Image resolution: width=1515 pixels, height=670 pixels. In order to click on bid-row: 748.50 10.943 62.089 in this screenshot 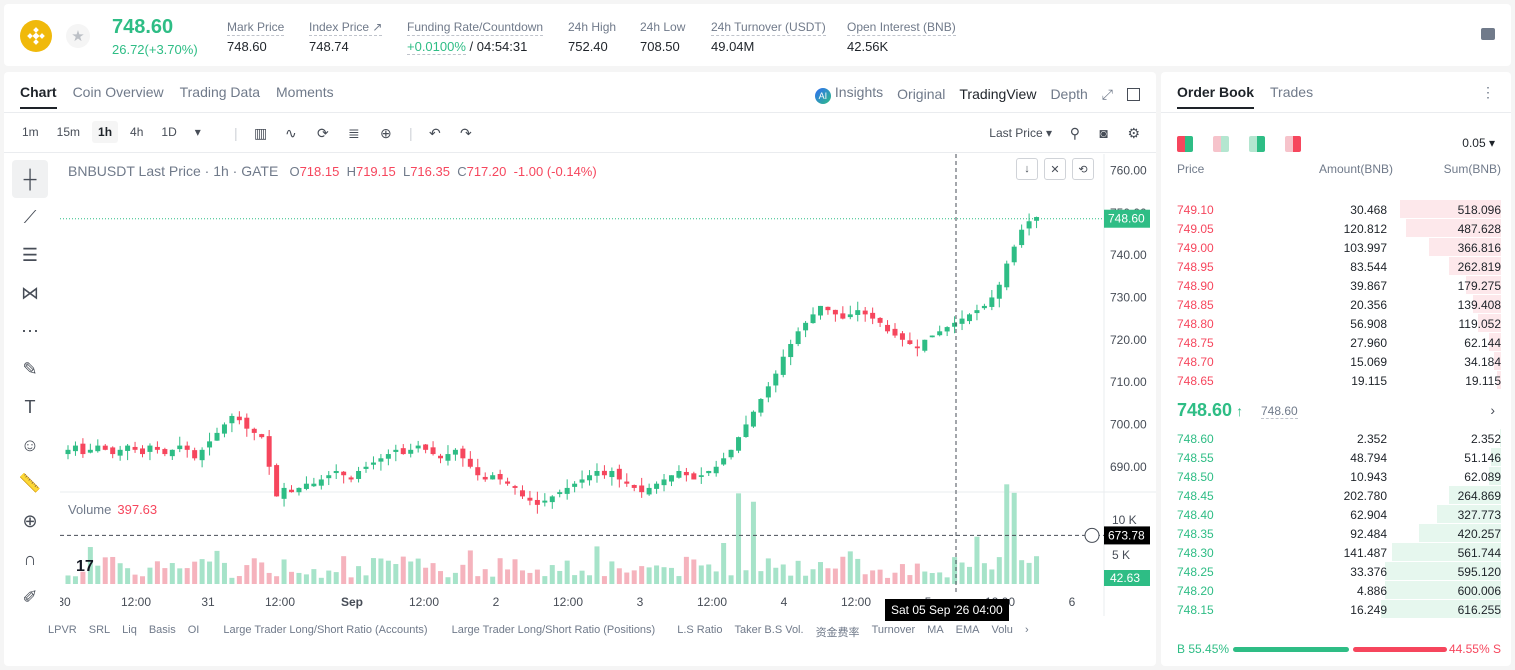, I will do `click(1336, 476)`.